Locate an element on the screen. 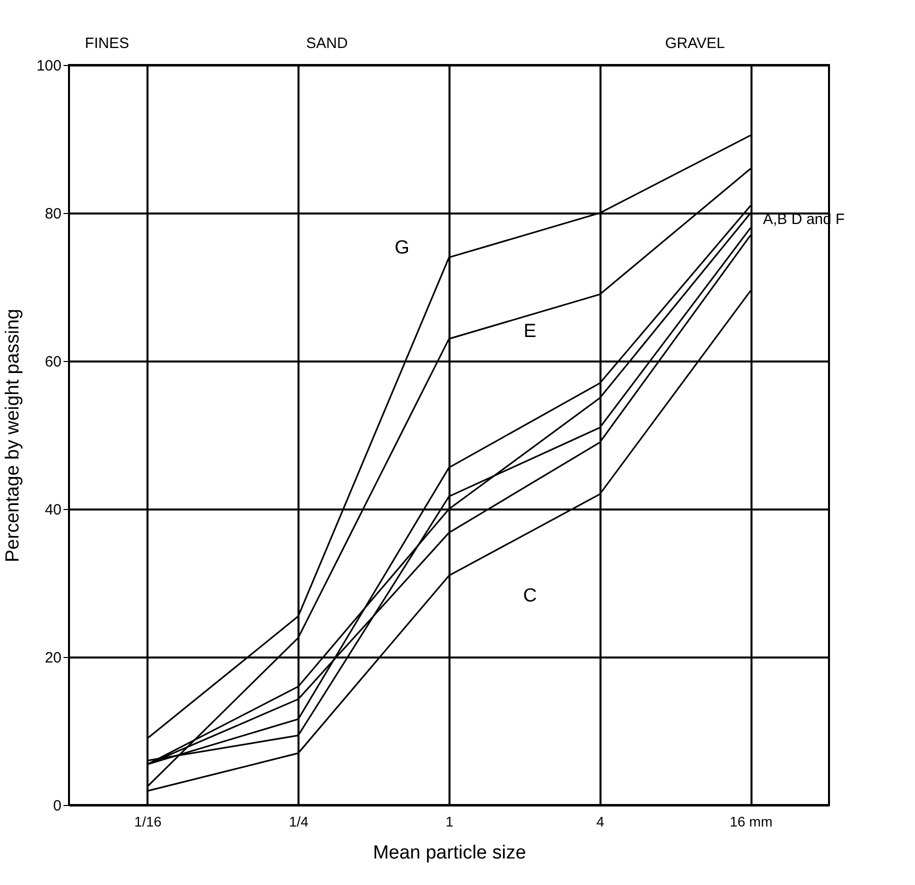  y-tick-label: 60 is located at coordinates (53, 362).